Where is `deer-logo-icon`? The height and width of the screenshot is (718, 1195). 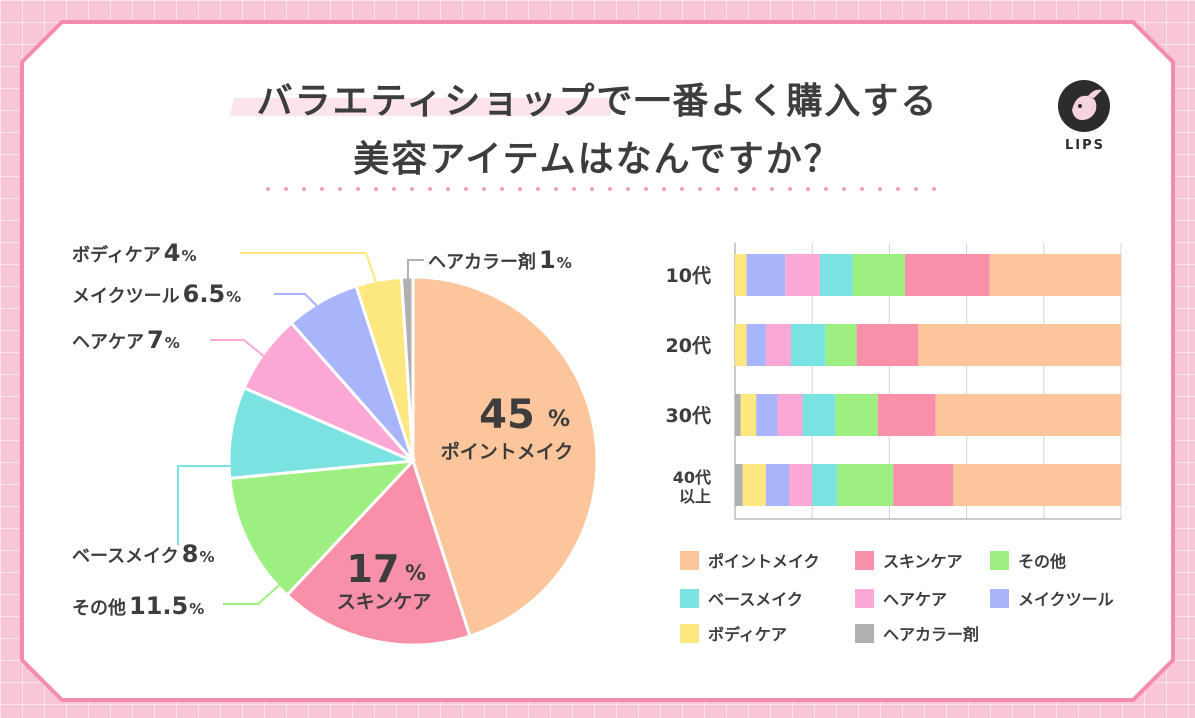
deer-logo-icon is located at coordinates (1084, 106).